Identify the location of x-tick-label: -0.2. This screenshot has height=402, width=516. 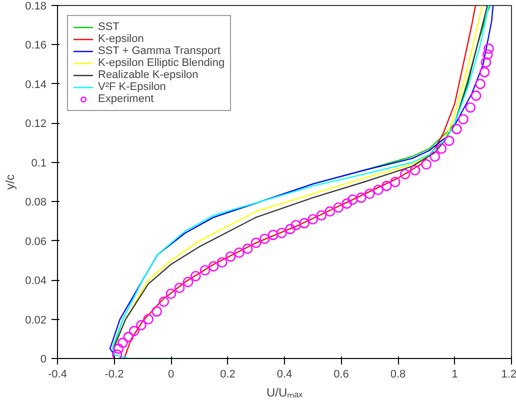
(114, 374).